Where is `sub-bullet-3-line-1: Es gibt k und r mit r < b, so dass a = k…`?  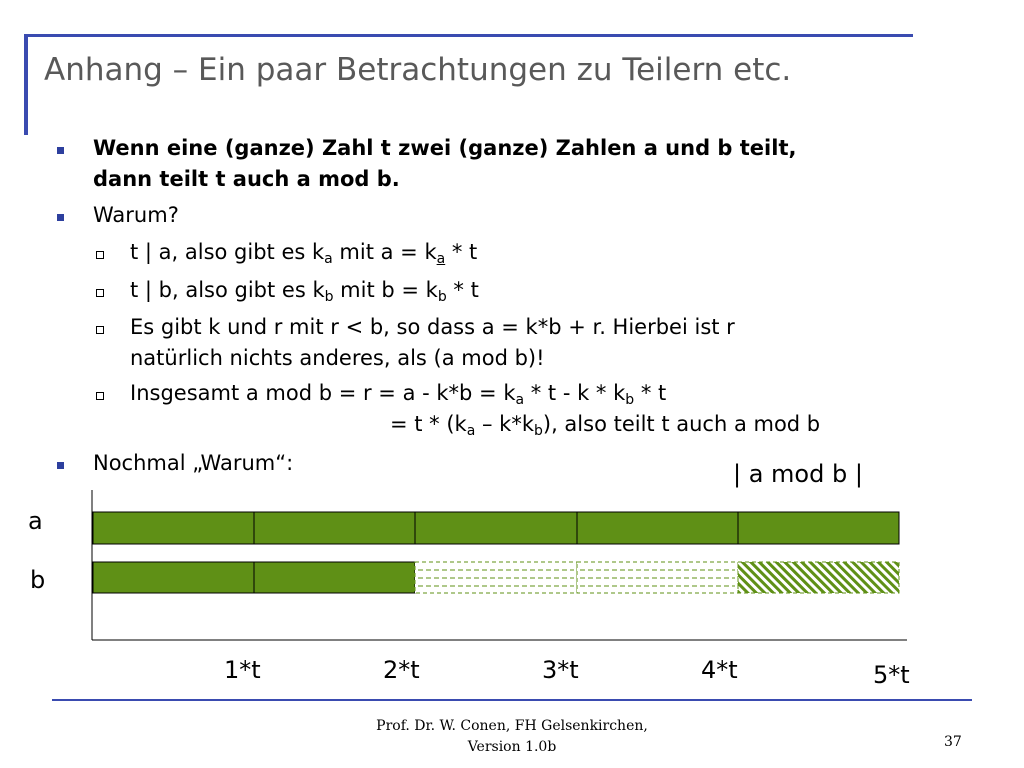
sub-bullet-3-line-1: Es gibt k und r mit r < b, so dass a = k… is located at coordinates (432, 327).